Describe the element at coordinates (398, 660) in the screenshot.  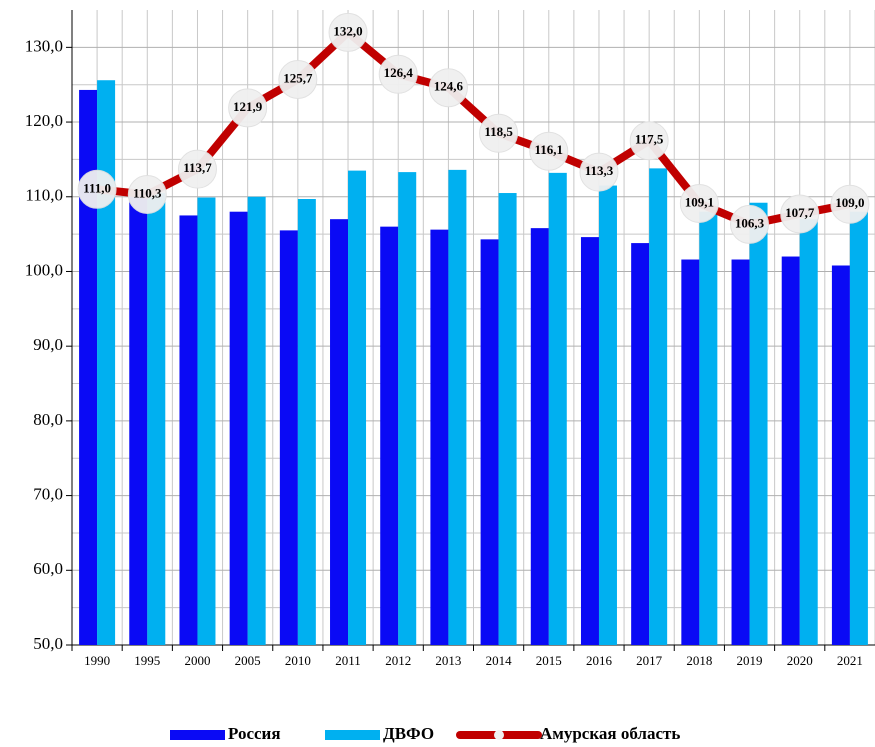
I see `x-tick-label: 2012` at that location.